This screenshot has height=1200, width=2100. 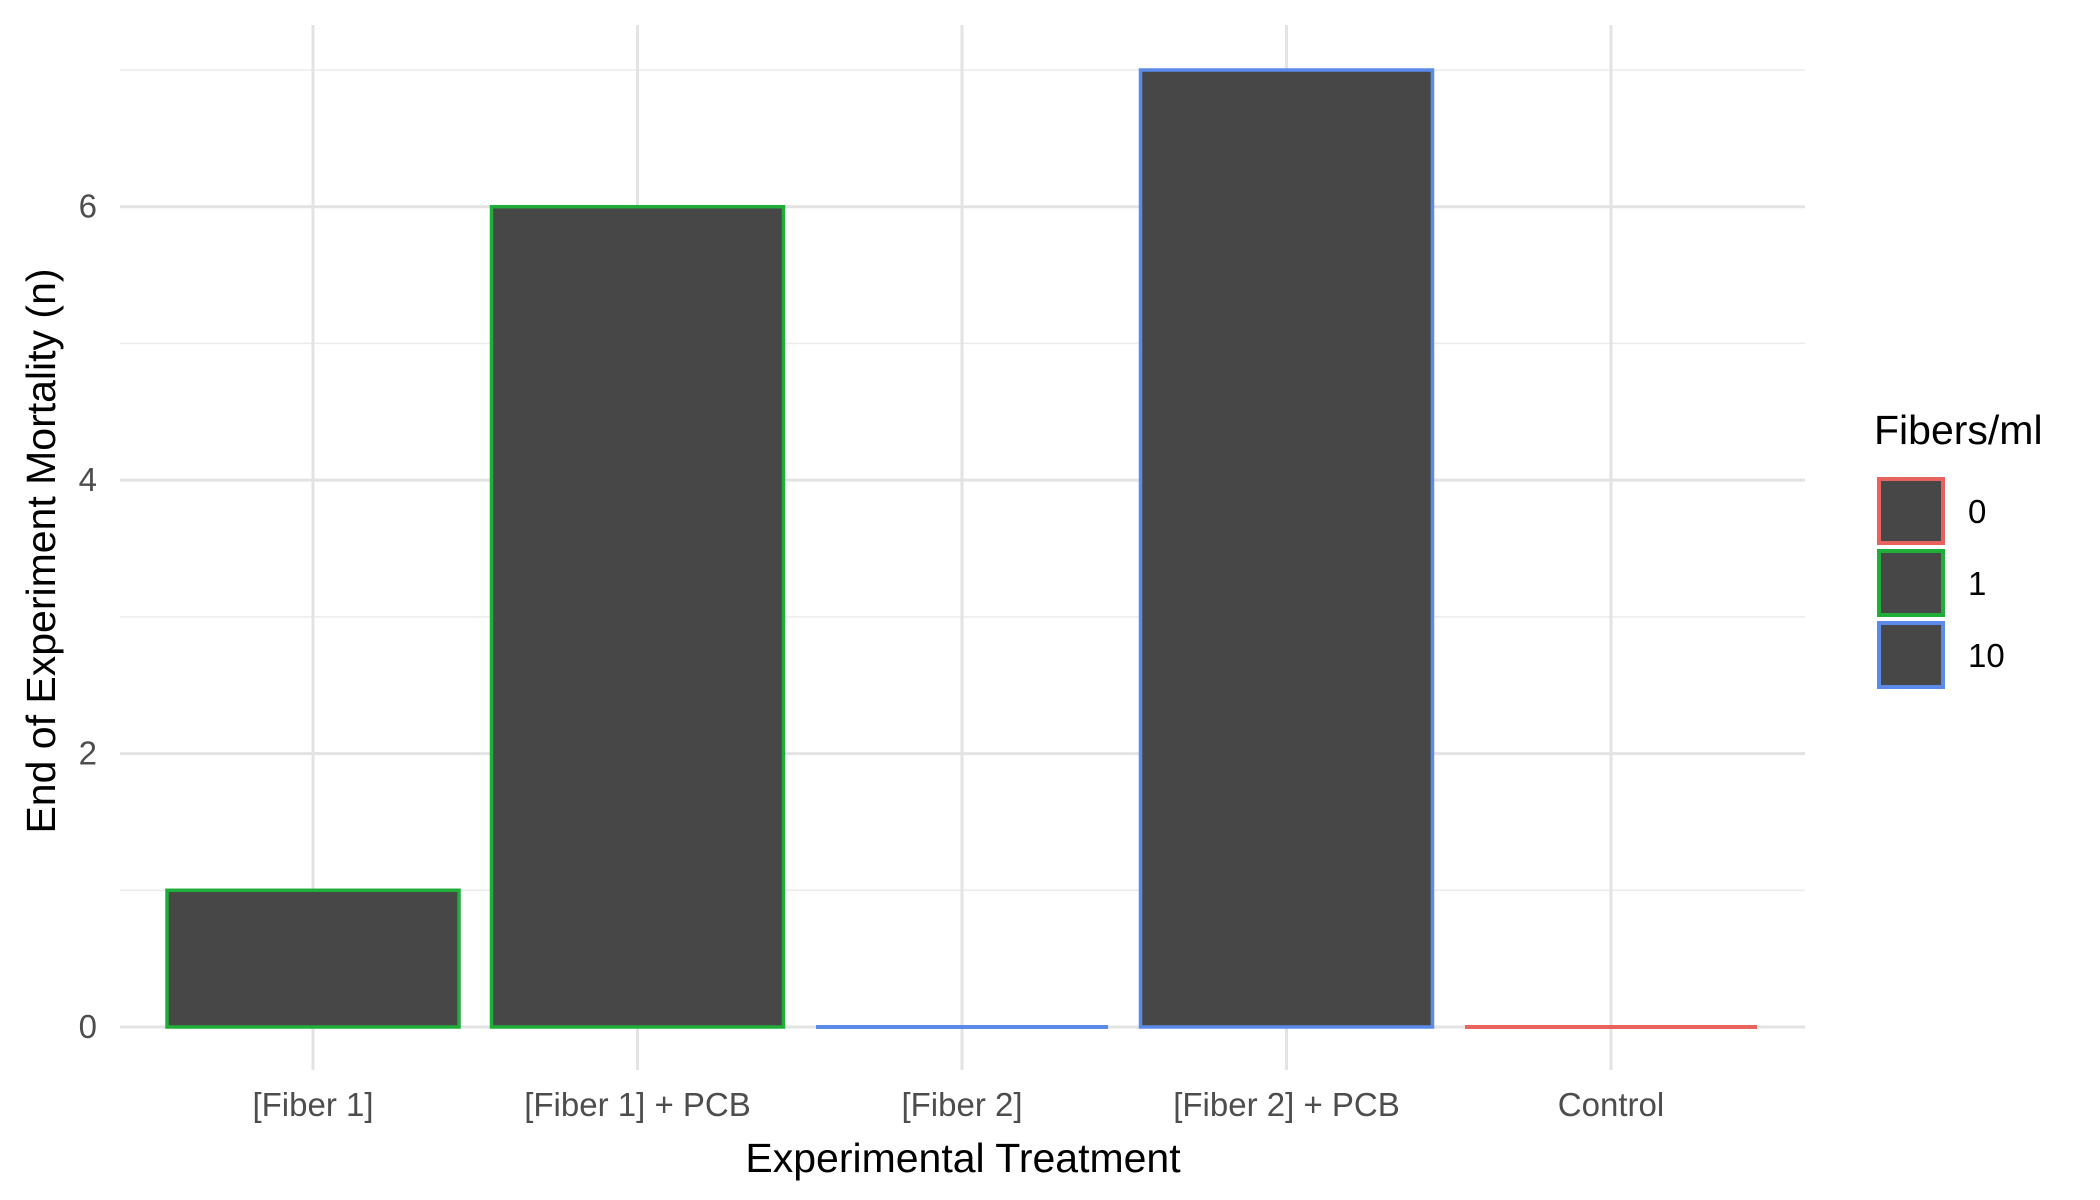 I want to click on x-tick-label: [Fiber 1] + PCB, so click(x=637, y=1104).